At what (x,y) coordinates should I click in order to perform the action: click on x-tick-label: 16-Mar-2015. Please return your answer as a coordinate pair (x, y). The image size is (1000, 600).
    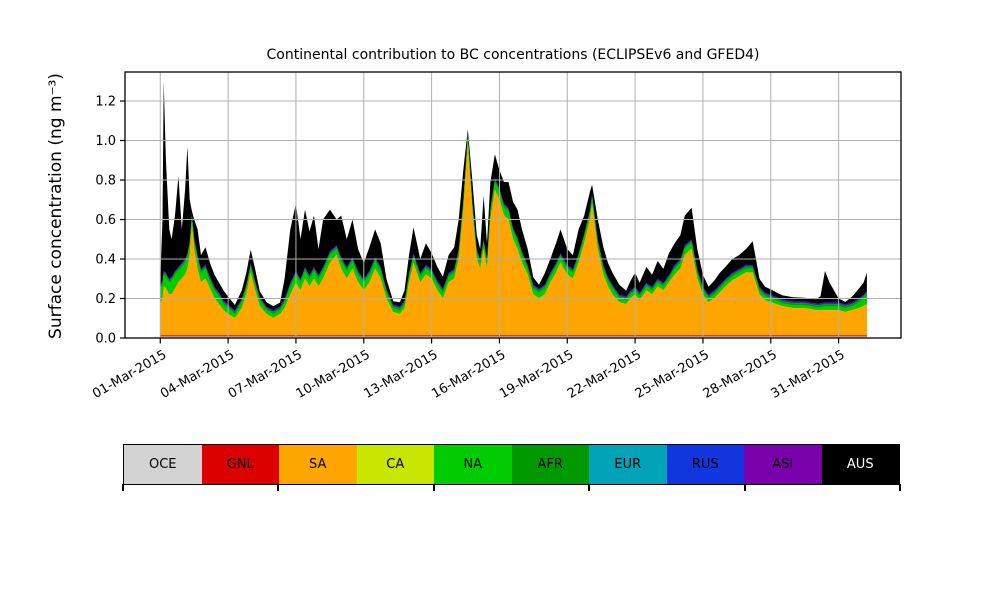
    Looking at the image, I should click on (468, 374).